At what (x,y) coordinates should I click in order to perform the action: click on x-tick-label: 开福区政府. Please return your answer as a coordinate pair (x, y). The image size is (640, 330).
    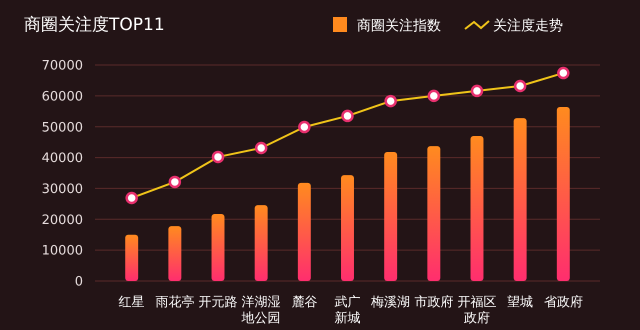
    Looking at the image, I should click on (476, 310).